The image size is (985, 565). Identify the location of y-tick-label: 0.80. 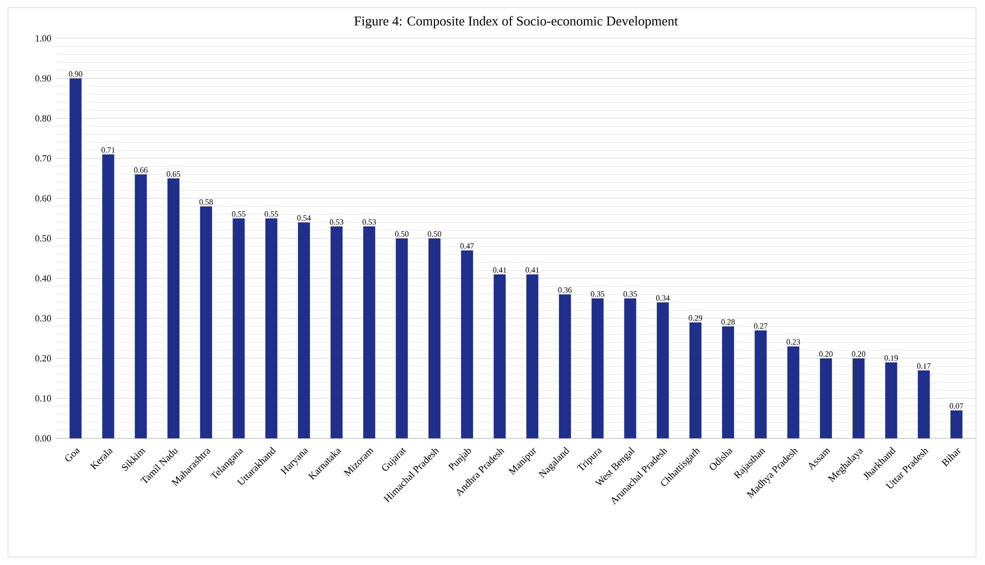
(43, 118).